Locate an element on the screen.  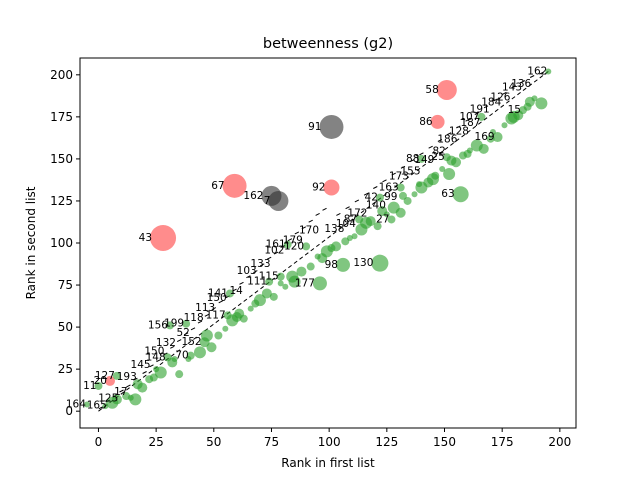
point-label-0: 58 is located at coordinates (431, 90).